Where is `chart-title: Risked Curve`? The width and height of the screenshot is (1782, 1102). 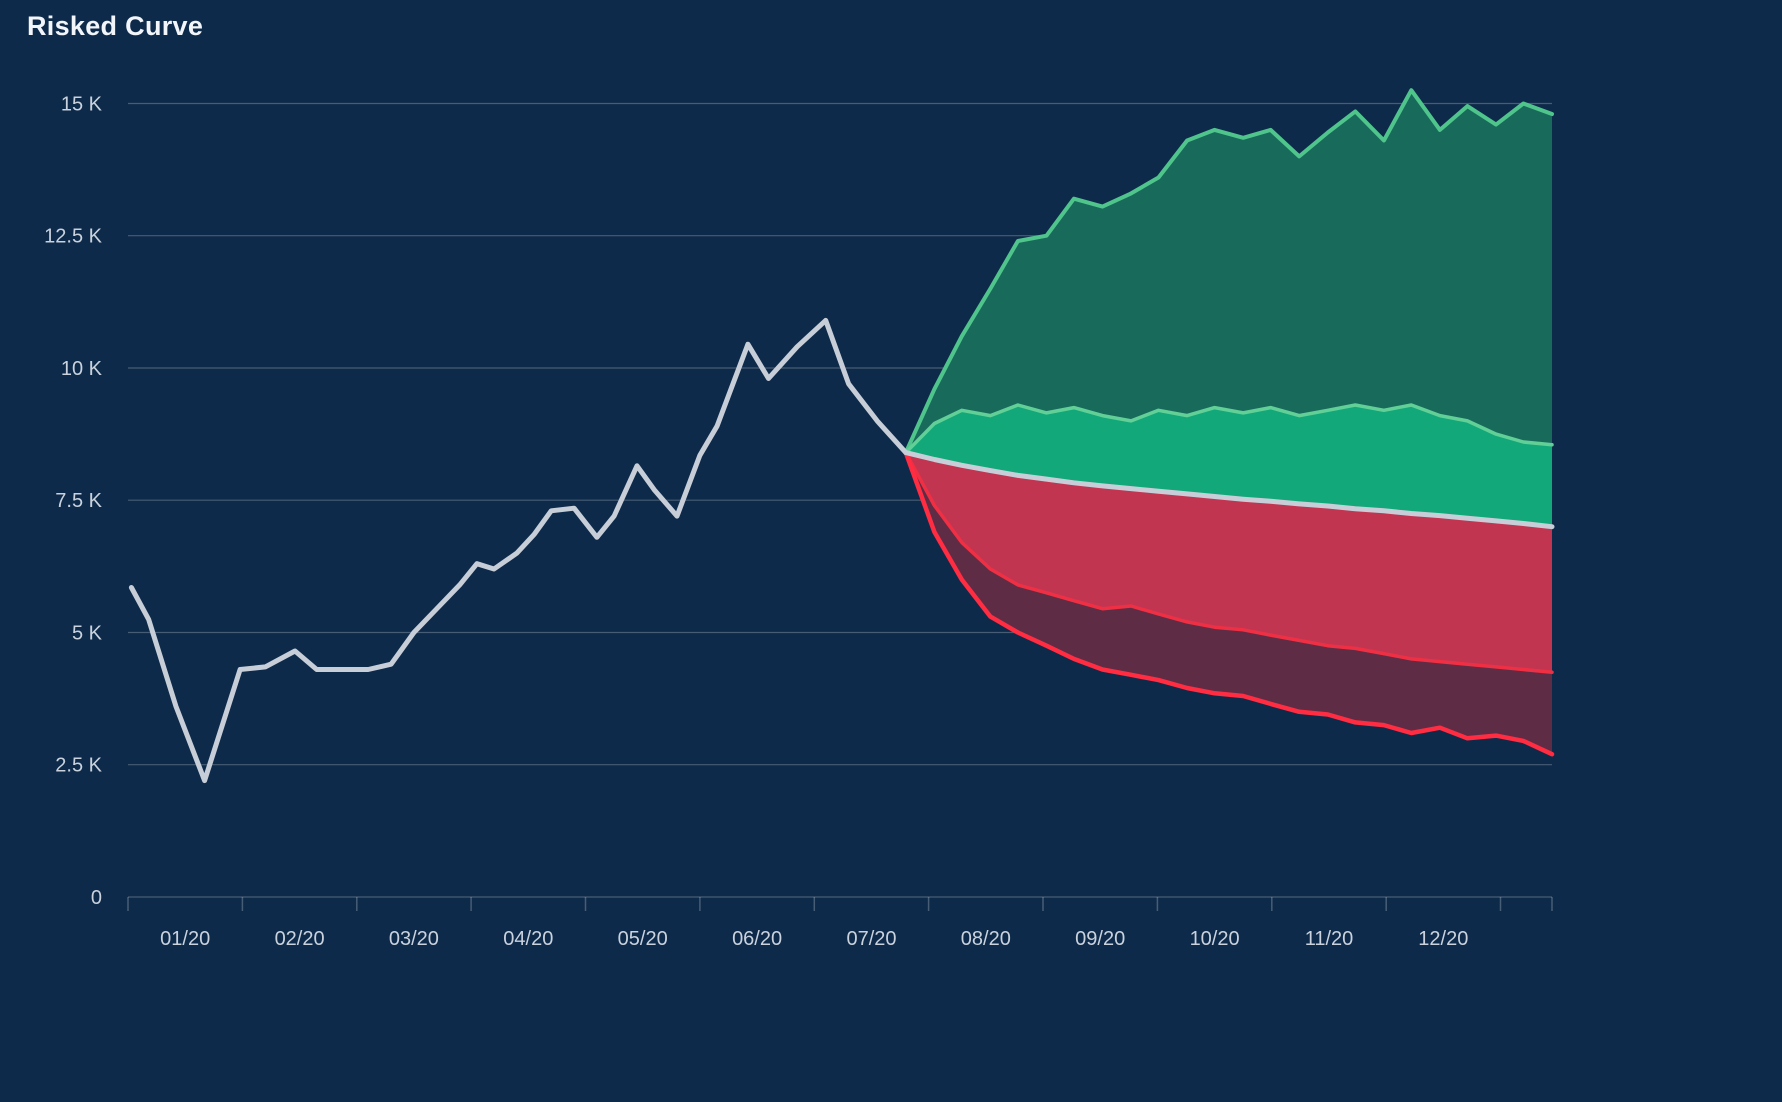
chart-title: Risked Curve is located at coordinates (115, 26).